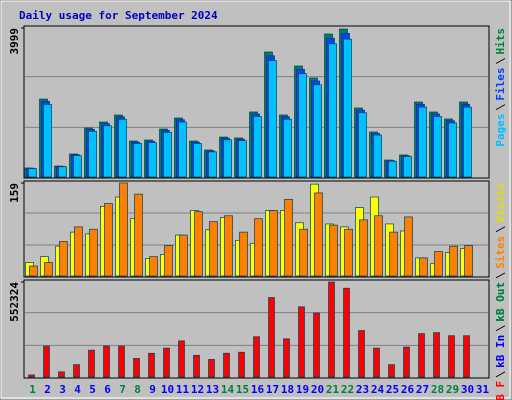 This screenshot has height=400, width=512. What do you see at coordinates (272, 389) in the screenshot?
I see `x-tick-label: 17` at bounding box center [272, 389].